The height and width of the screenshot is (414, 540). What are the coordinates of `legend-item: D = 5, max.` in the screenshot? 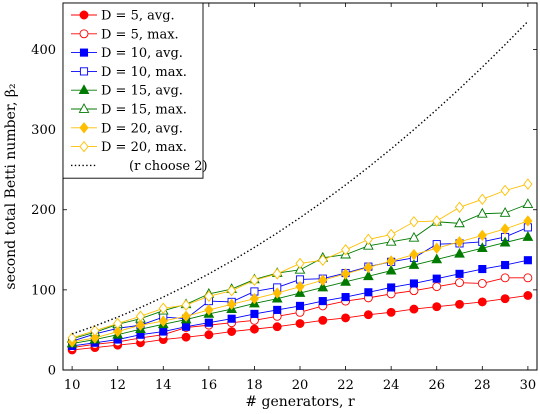 It's located at (125, 34).